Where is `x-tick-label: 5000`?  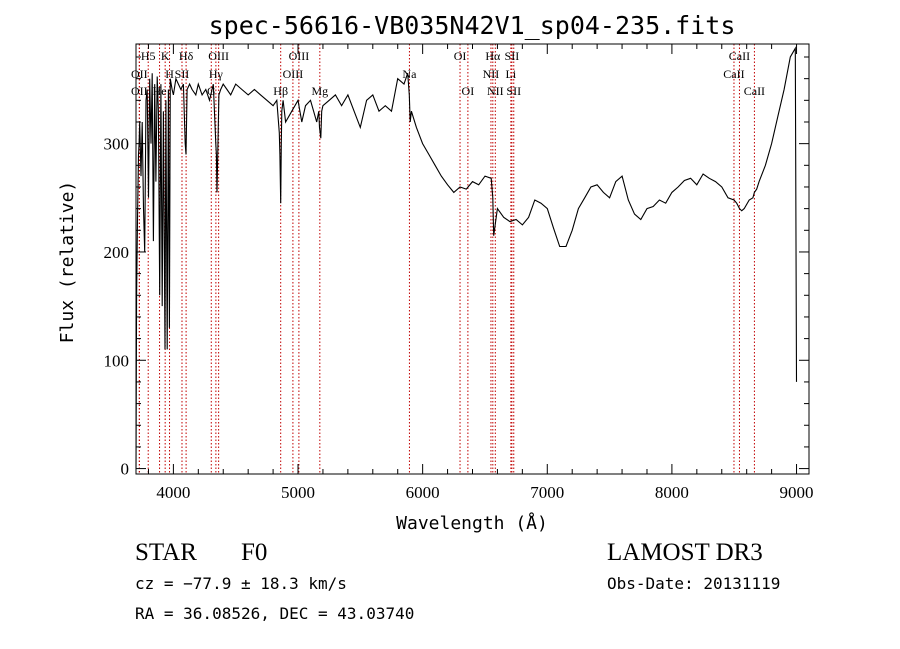 x-tick-label: 5000 is located at coordinates (298, 492).